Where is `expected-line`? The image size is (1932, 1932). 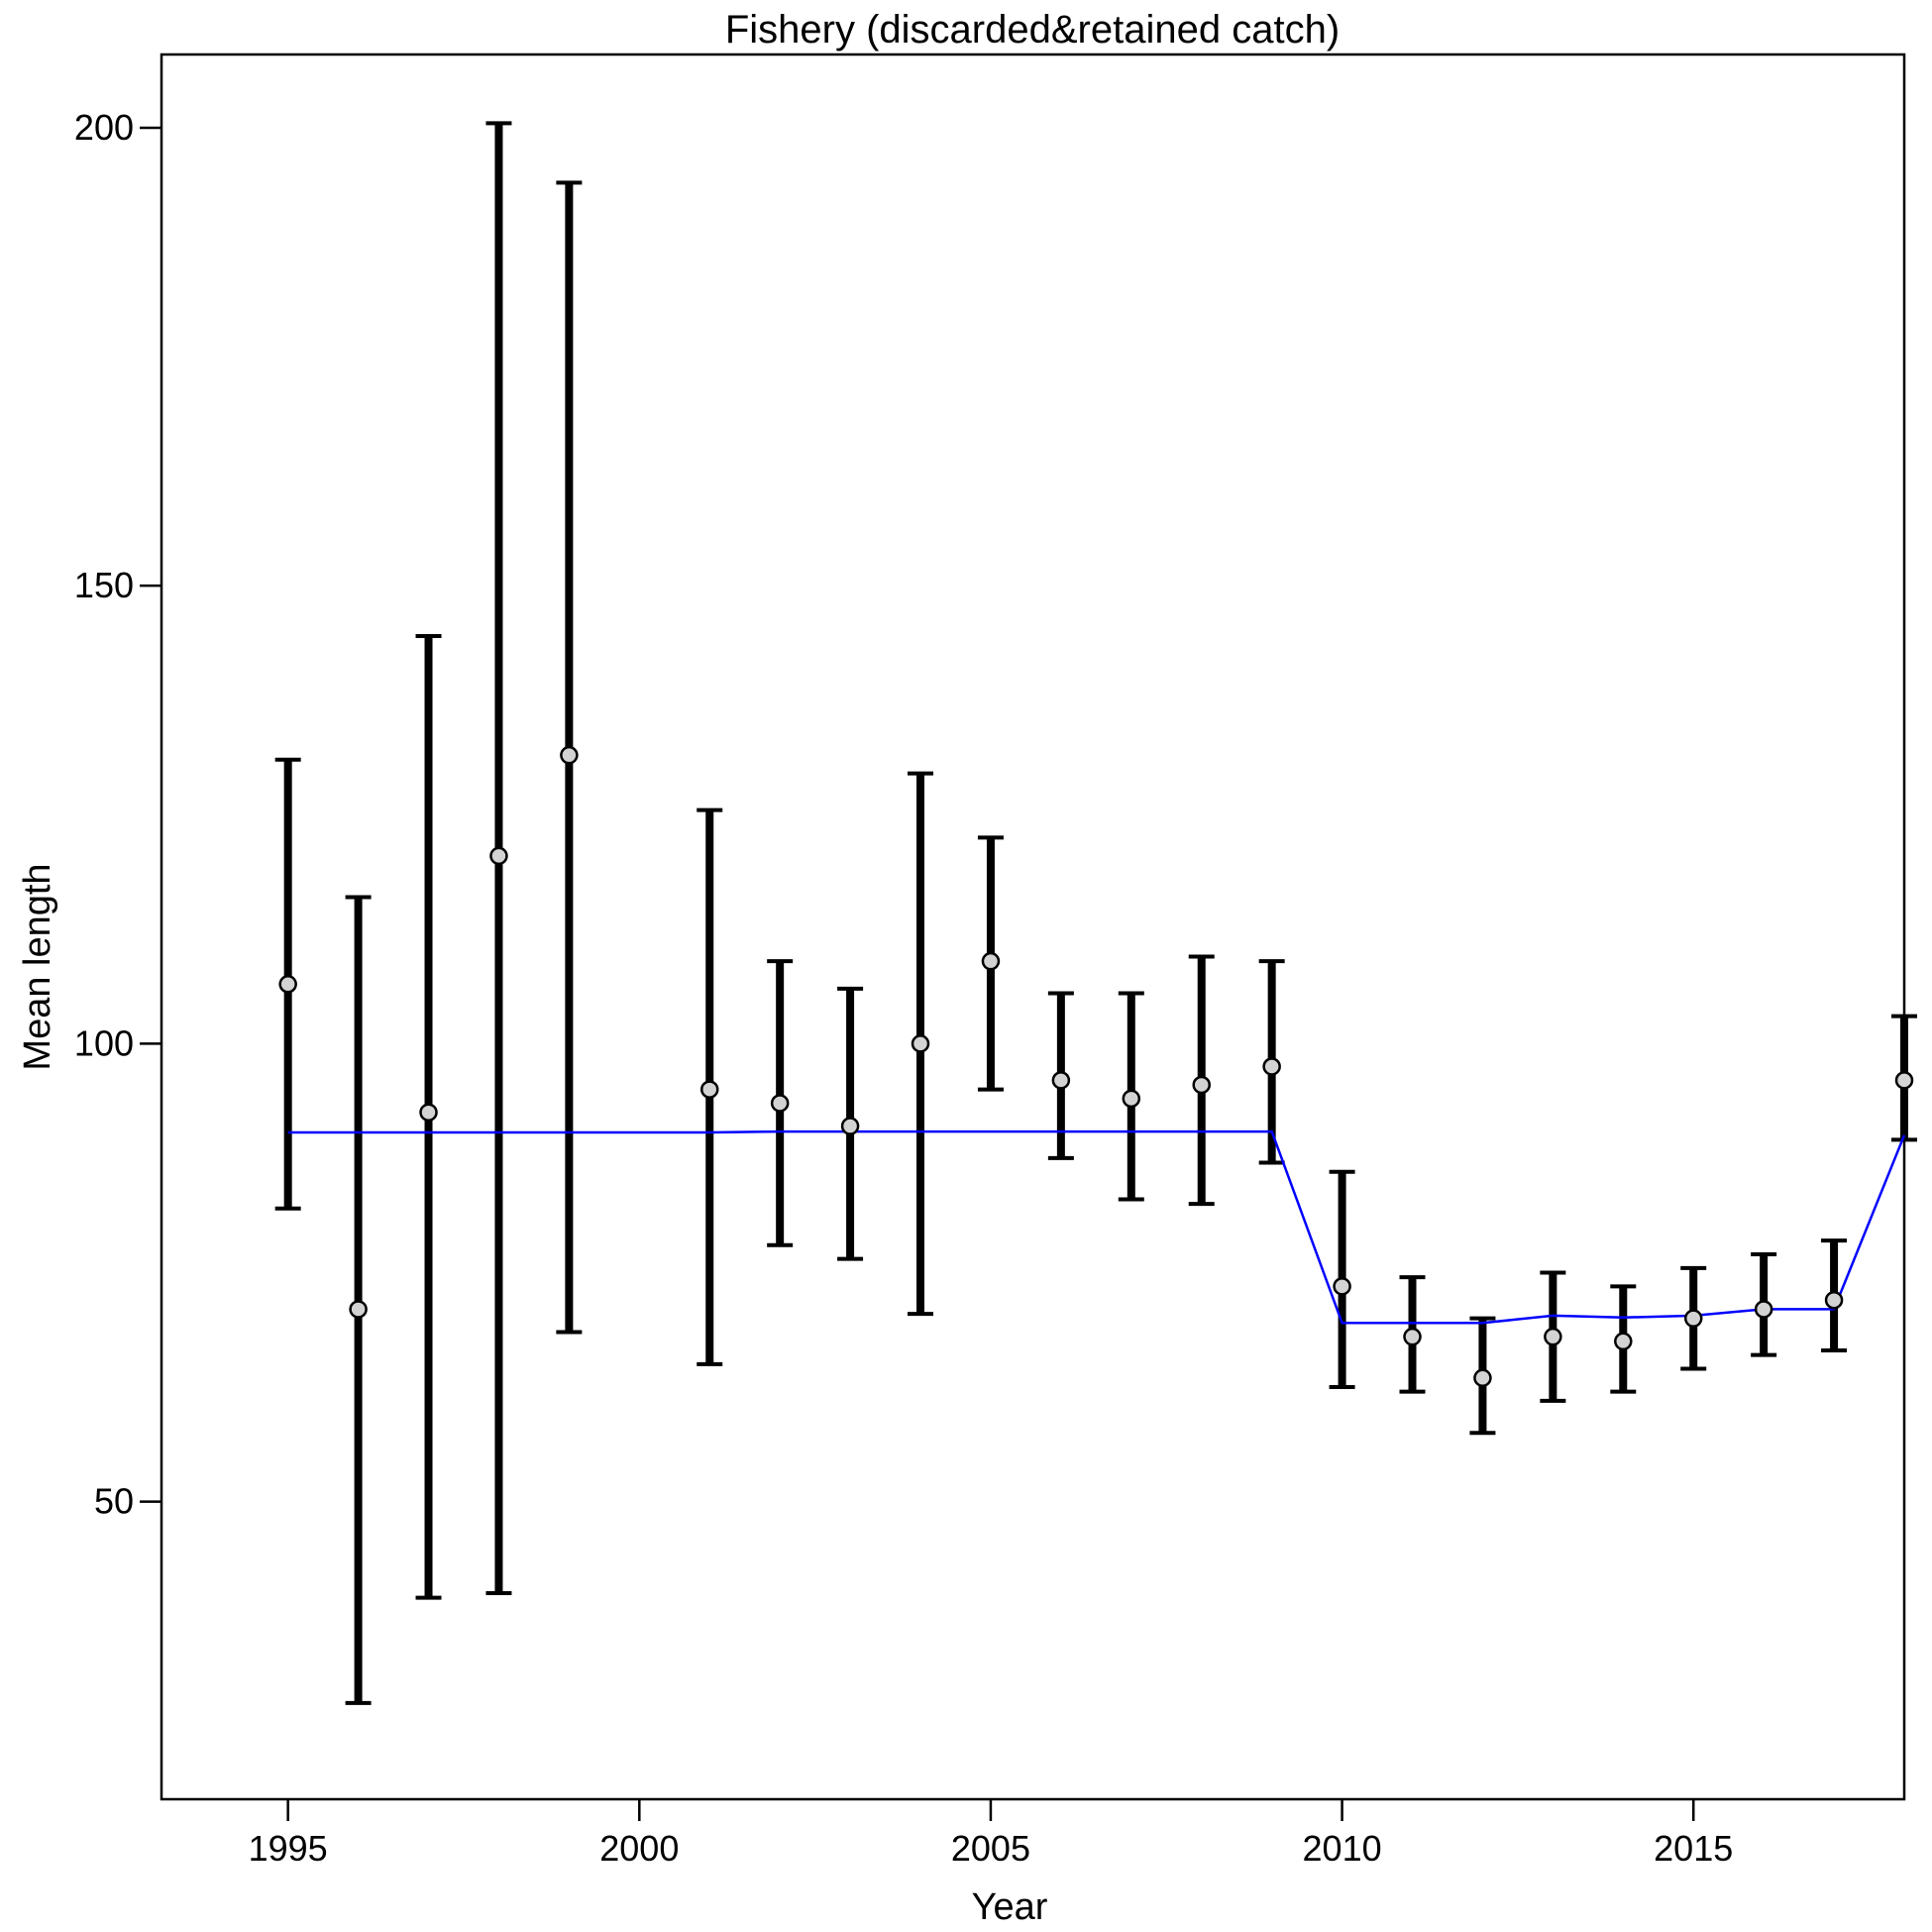
expected-line is located at coordinates (1096, 1227).